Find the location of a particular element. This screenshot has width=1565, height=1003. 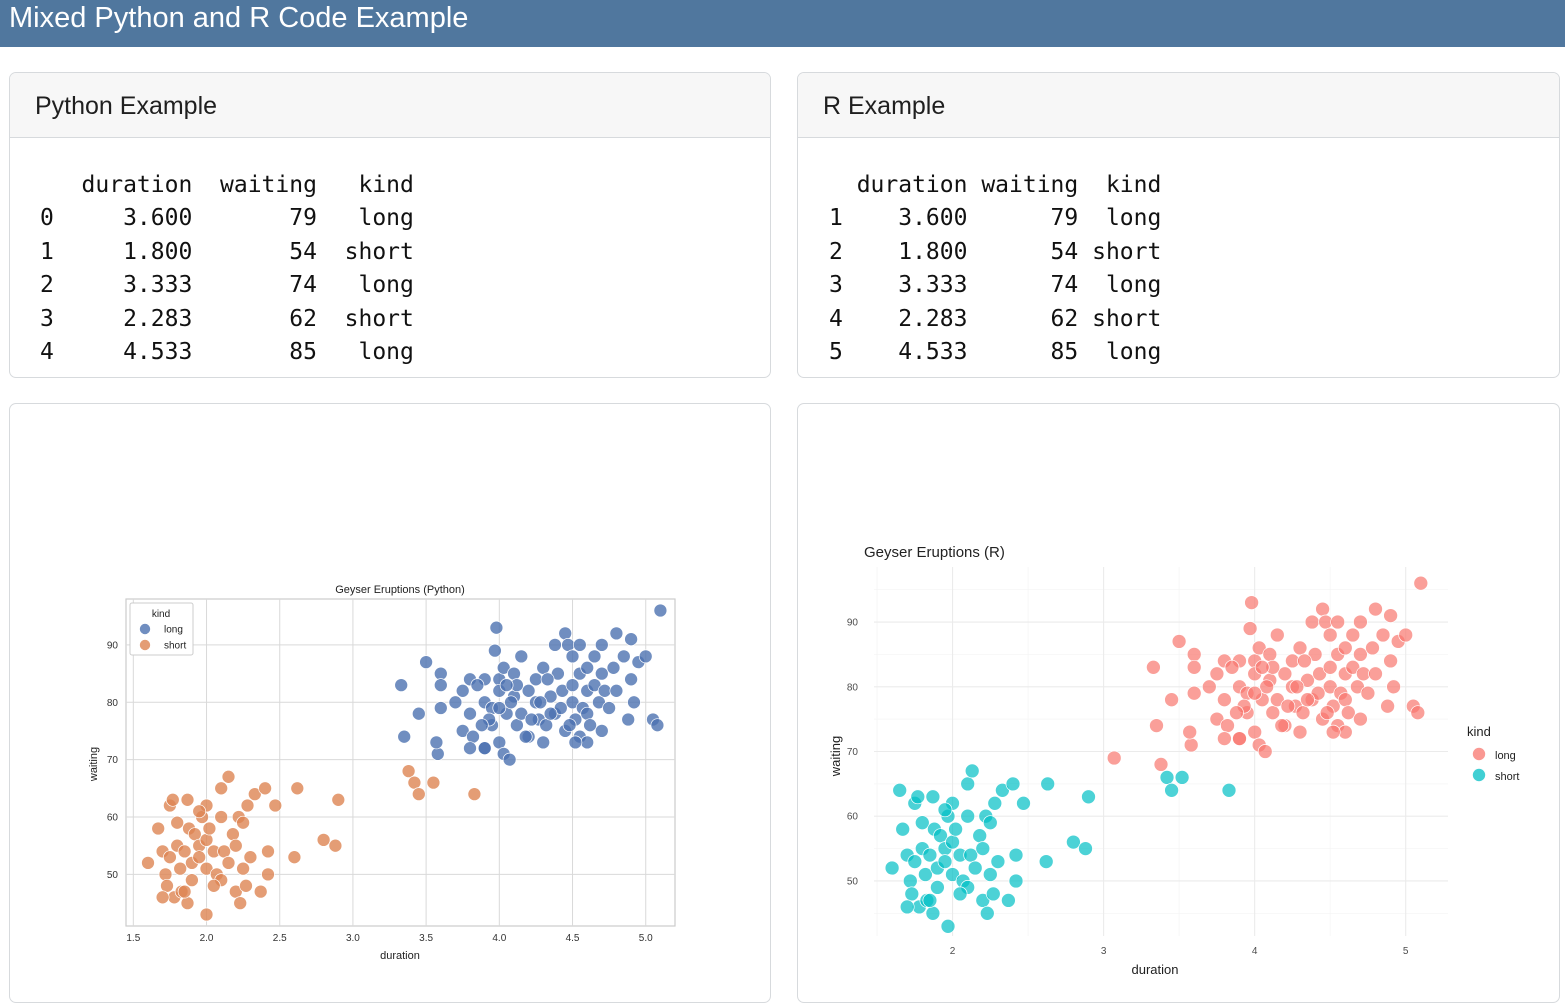

y-tick-label: 60 is located at coordinates (113, 818).